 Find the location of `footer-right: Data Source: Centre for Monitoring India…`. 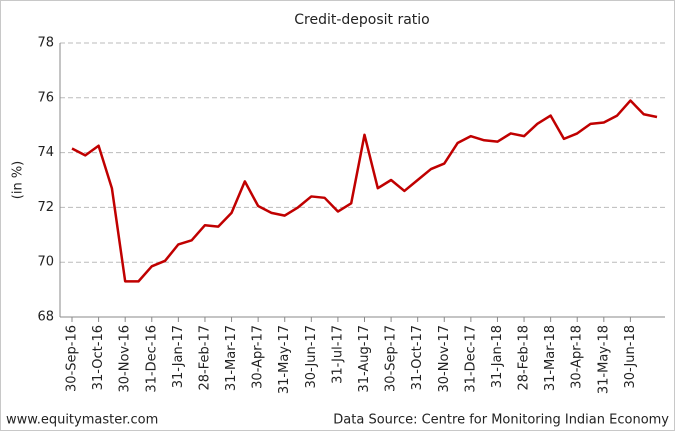

footer-right: Data Source: Centre for Monitoring India… is located at coordinates (501, 420).